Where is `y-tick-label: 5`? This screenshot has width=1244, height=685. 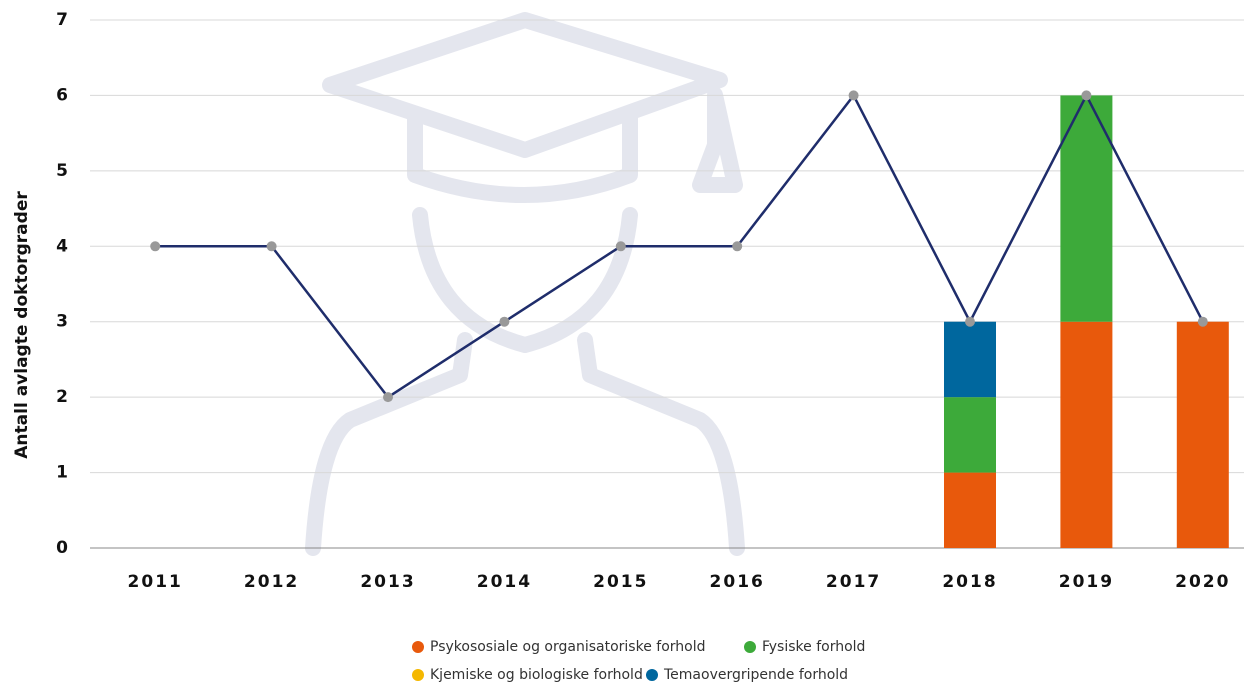 y-tick-label: 5 is located at coordinates (62, 171).